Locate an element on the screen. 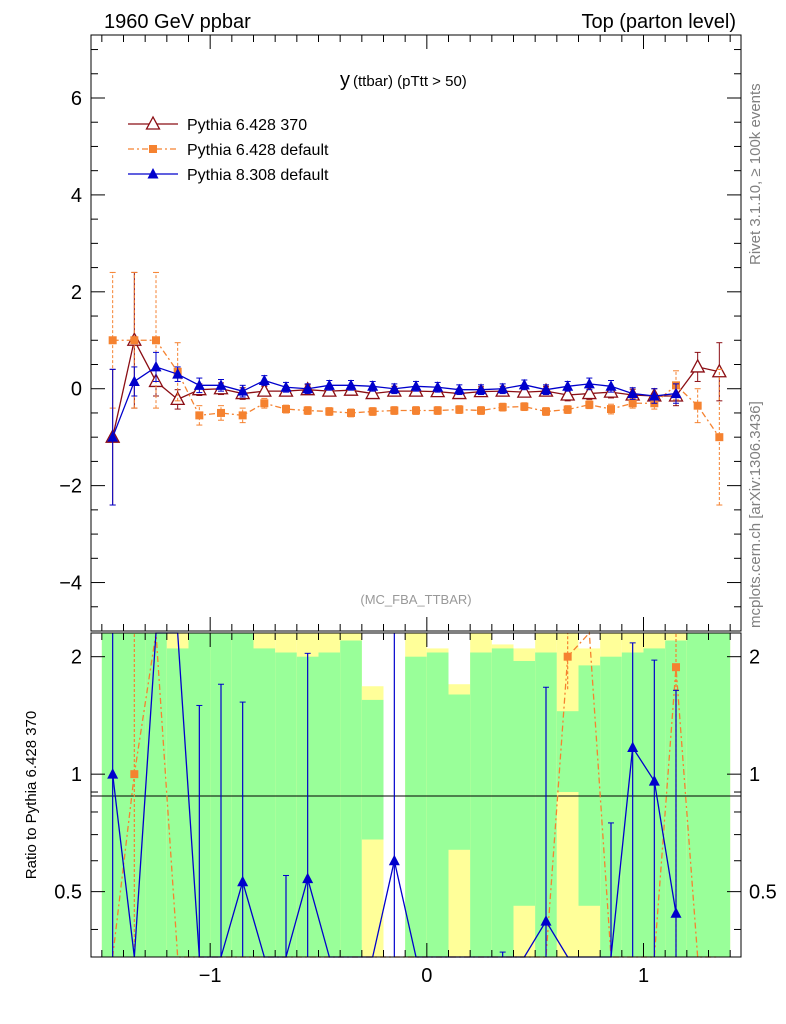 This screenshot has width=786, height=1024. x-tick-label: 1 is located at coordinates (643, 976).